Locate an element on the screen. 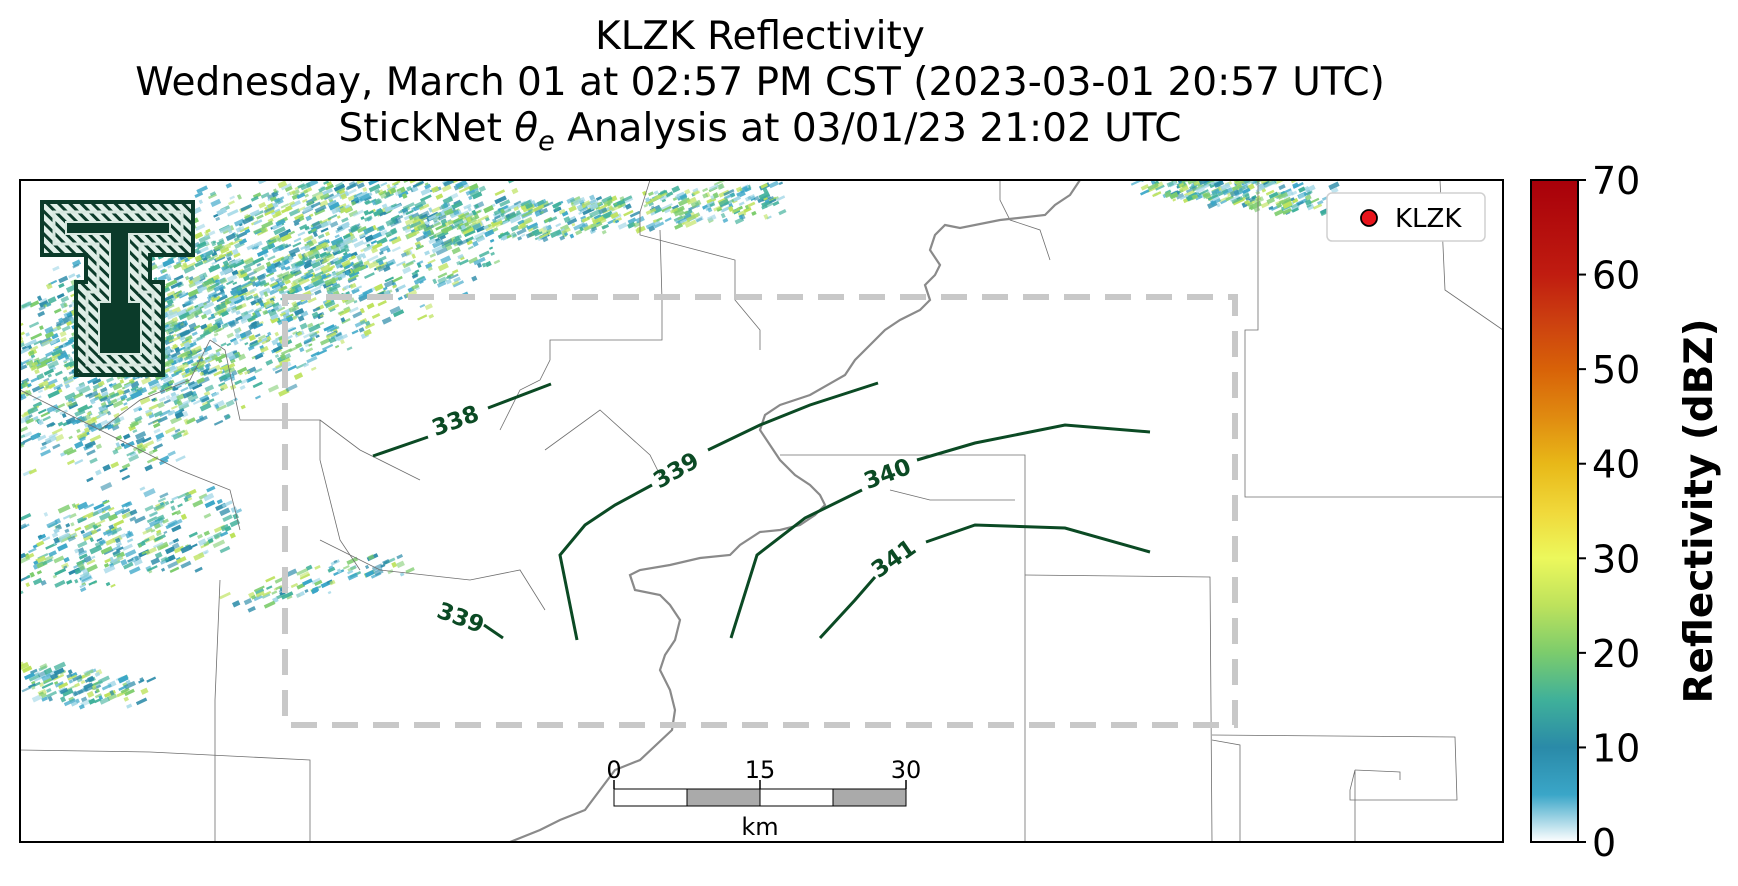 The image size is (1738, 886). legend-frame is located at coordinates (1406, 217).